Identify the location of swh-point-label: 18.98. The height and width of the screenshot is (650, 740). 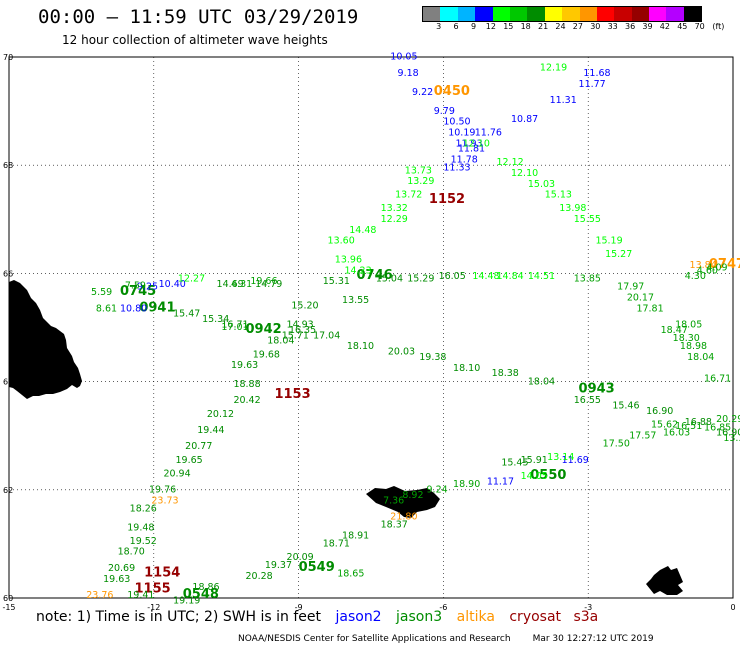
(693, 346).